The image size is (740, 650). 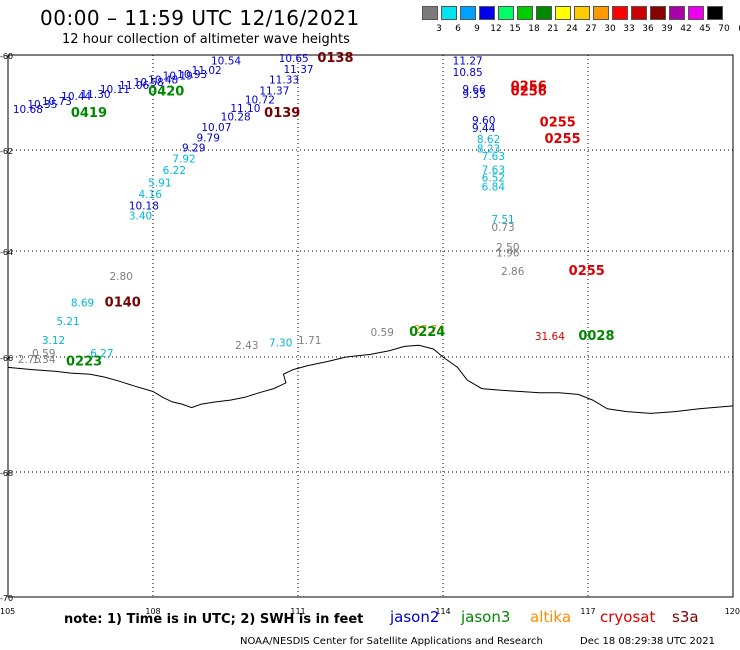 What do you see at coordinates (6, 473) in the screenshot?
I see `latitude-label: -68` at bounding box center [6, 473].